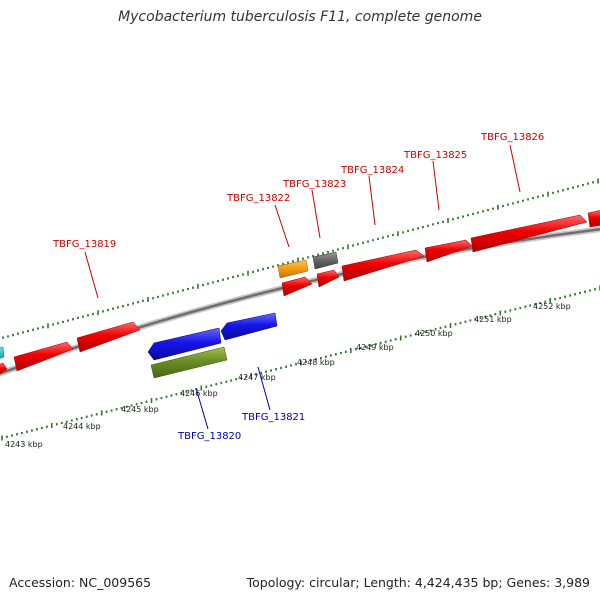  Describe the element at coordinates (314, 184) in the screenshot. I see `gene-label: TBFG_13823` at that location.